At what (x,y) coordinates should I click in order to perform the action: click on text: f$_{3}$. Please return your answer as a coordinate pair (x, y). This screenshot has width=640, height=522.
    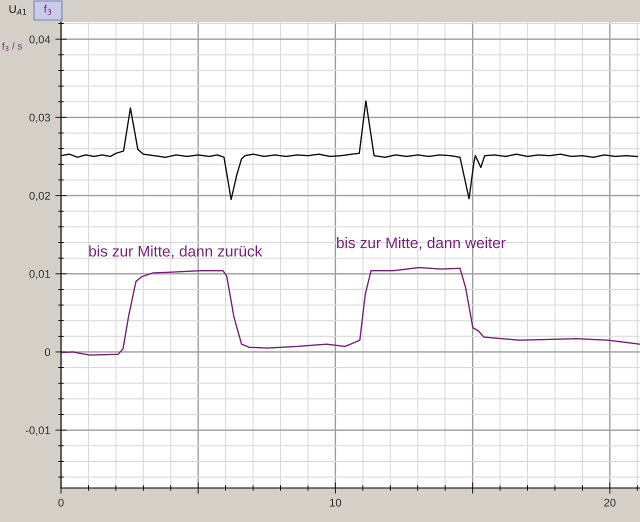
    Looking at the image, I should click on (48, 9).